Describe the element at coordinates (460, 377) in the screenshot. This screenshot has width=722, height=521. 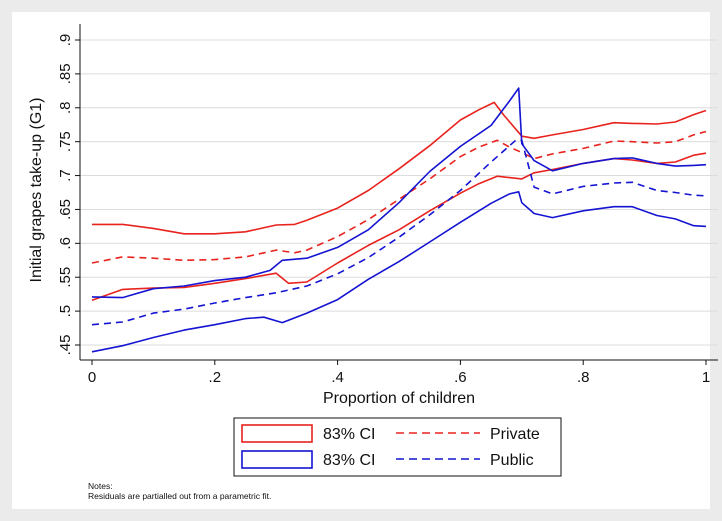
I see `x-tick-label-3: .6` at that location.